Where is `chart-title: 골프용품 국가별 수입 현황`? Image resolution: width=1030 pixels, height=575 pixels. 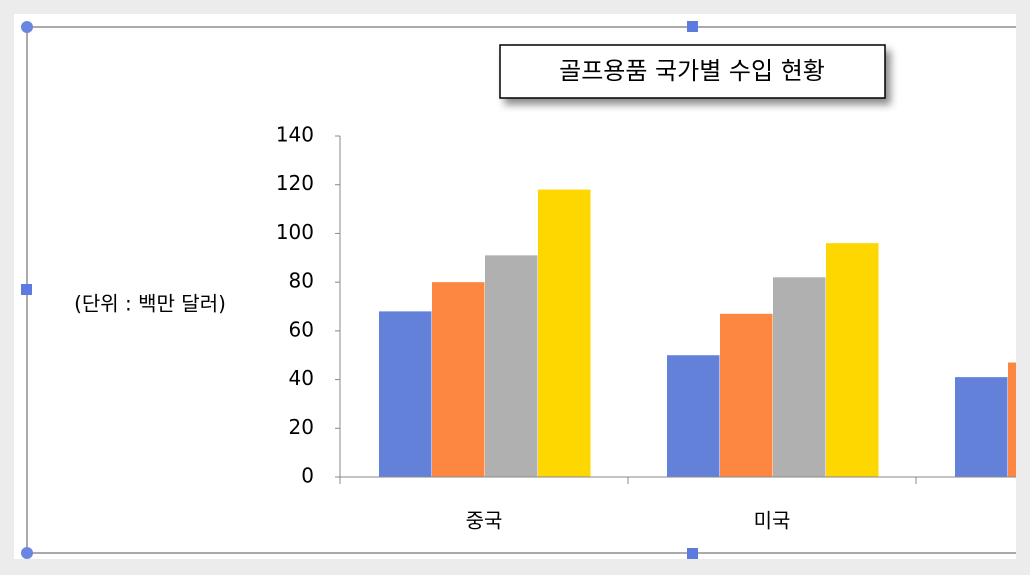 chart-title: 골프용품 국가별 수입 현황 is located at coordinates (692, 71).